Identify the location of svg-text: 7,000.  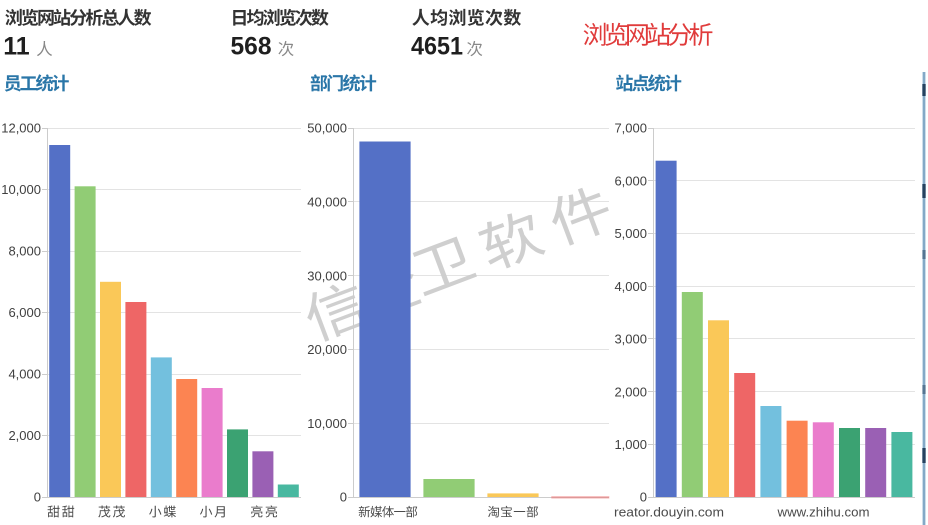
(630, 128).